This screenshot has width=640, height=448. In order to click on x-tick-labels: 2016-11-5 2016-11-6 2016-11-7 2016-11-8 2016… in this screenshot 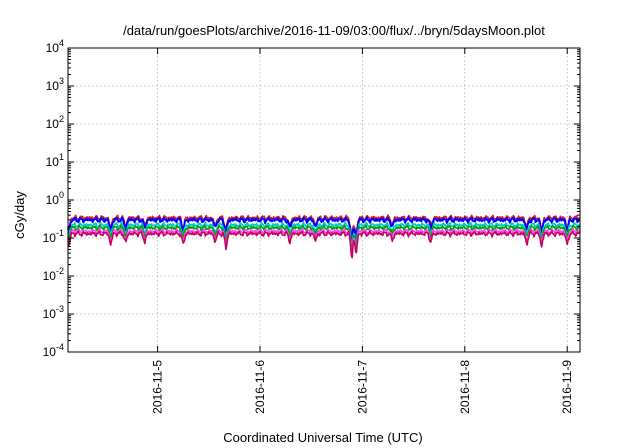, I will do `click(363, 387)`.